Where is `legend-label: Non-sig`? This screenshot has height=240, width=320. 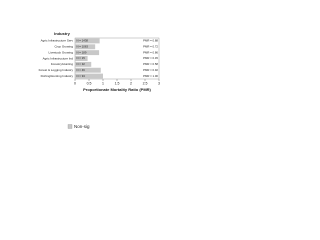
legend-label: Non-sig is located at coordinates (82, 126).